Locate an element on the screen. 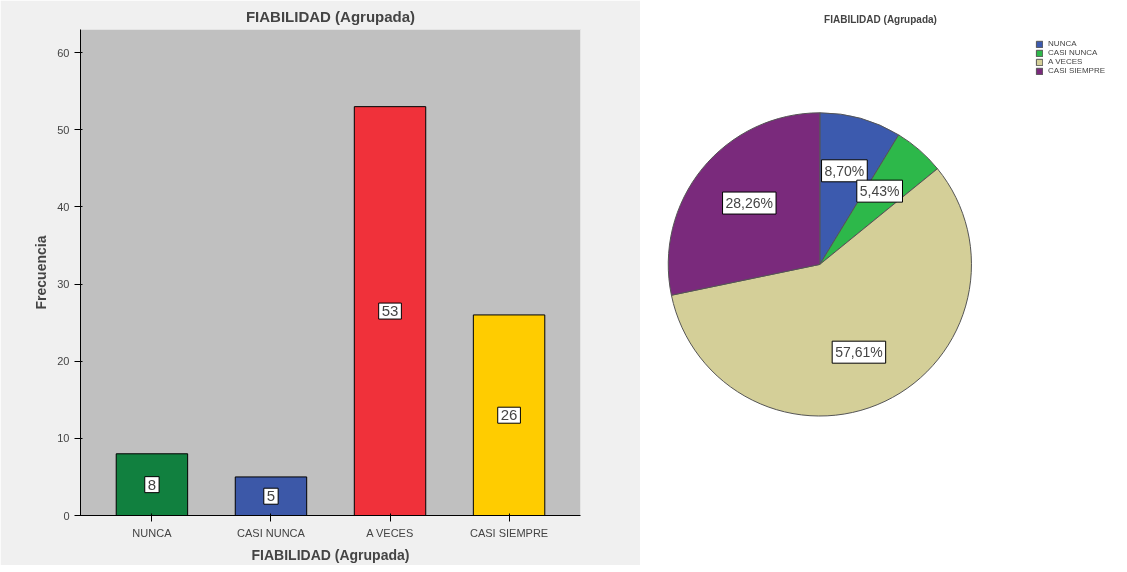  y-tick-label: 40 is located at coordinates (63, 206).